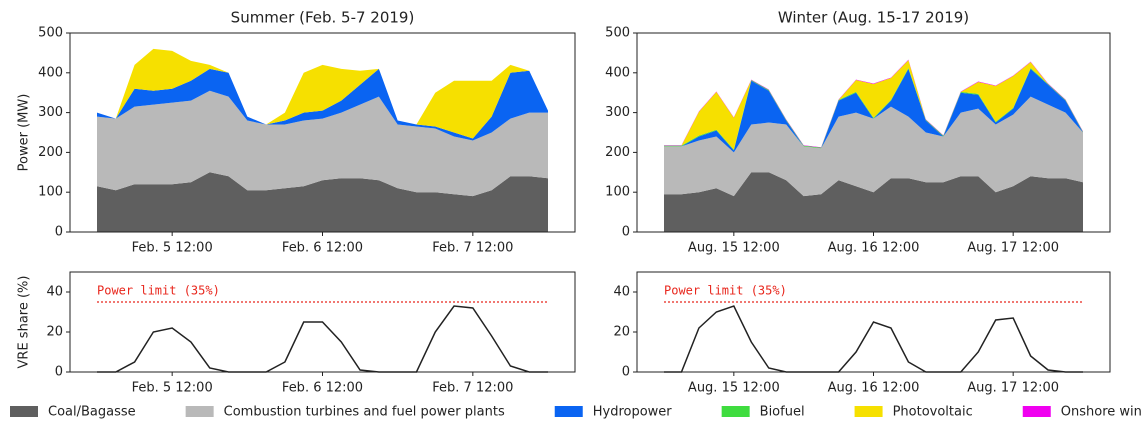 This screenshot has width=1142, height=423. Describe the element at coordinates (873, 18) in the screenshot. I see `chart-title: Winter (Aug. 15-17 2019)` at that location.